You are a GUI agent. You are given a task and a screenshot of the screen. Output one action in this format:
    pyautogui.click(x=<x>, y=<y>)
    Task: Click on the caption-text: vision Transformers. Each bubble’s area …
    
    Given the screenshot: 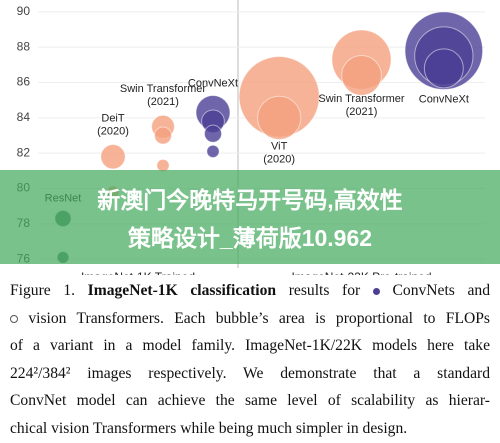 What is the action you would take?
    pyautogui.click(x=259, y=318)
    